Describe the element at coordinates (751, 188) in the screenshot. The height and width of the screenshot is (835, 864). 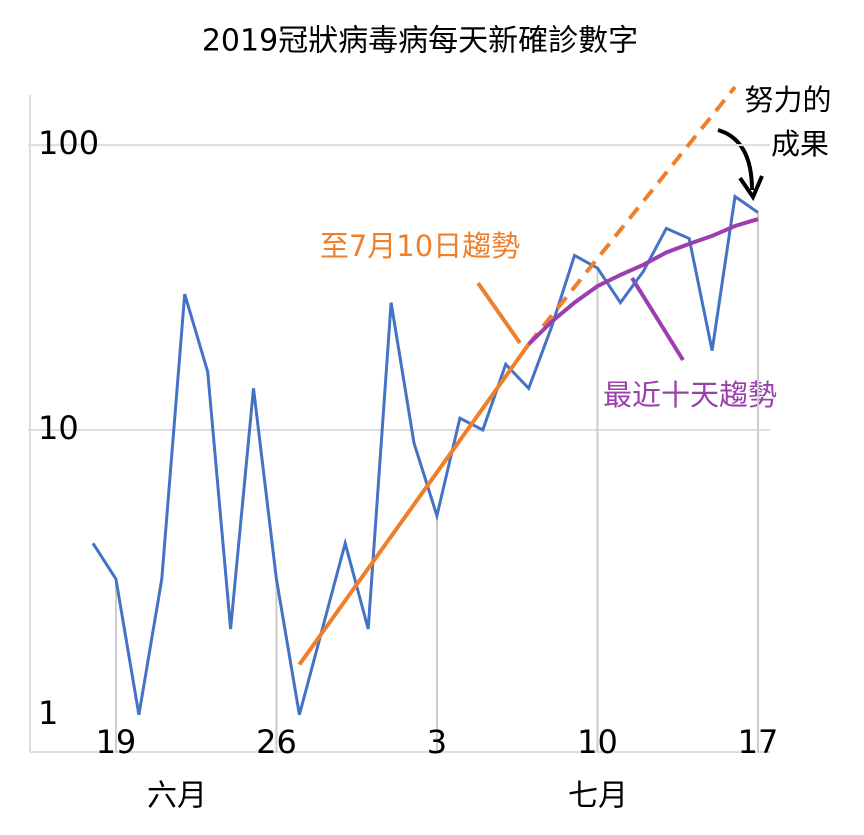
I see `arrow-head` at that location.